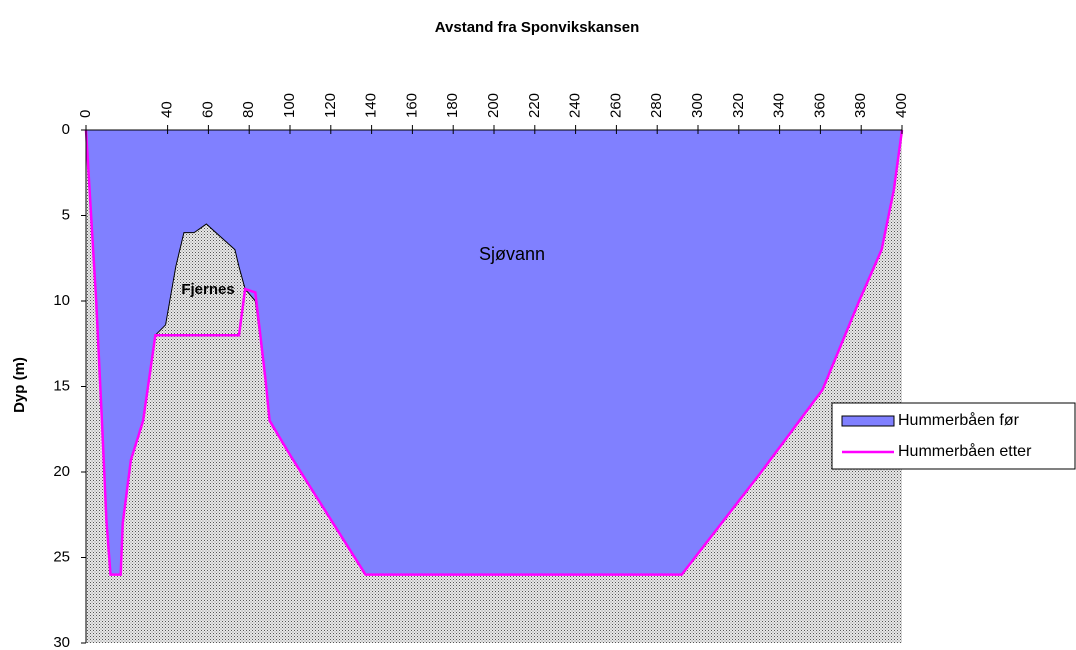 This screenshot has width=1076, height=650. I want to click on legend: Hummerbåen før Hummerbåen etter, so click(953, 436).